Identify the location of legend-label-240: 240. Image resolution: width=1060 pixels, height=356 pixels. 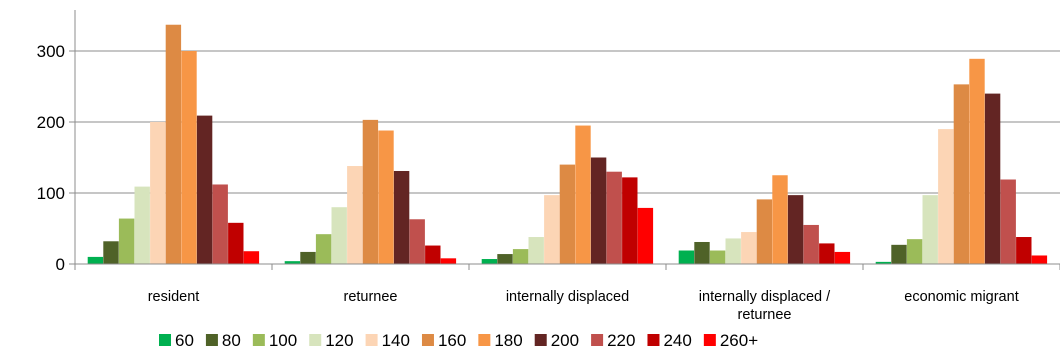
(677, 340).